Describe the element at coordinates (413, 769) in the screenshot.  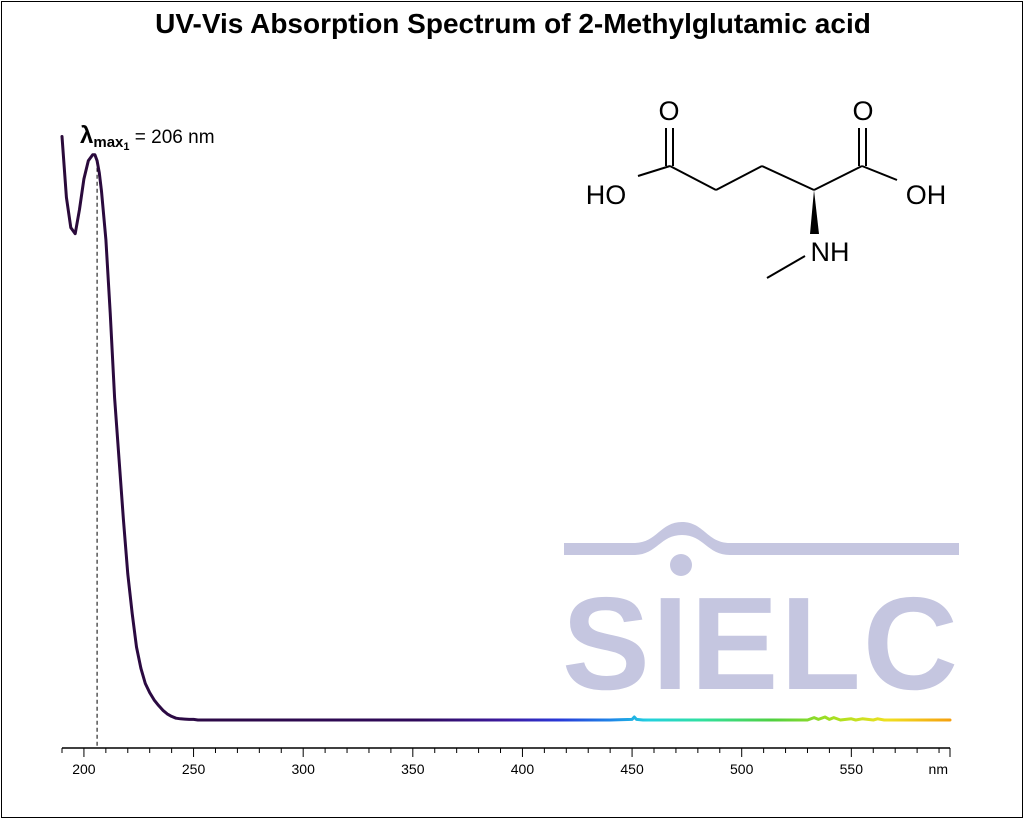
I see `x-tick-label: 350` at that location.